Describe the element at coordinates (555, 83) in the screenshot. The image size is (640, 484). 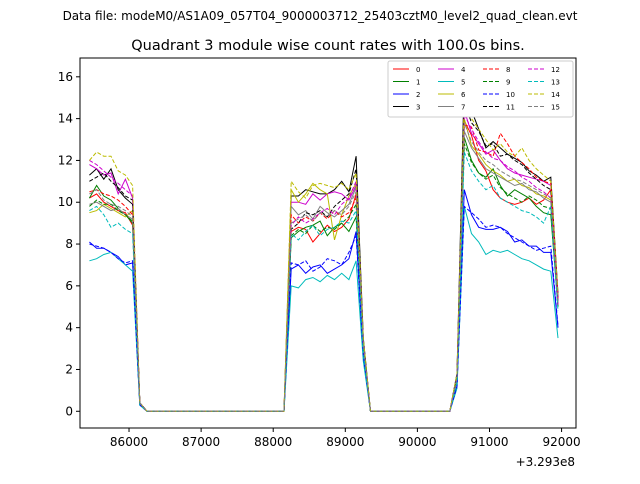
I see `legend-label-13: 13` at that location.